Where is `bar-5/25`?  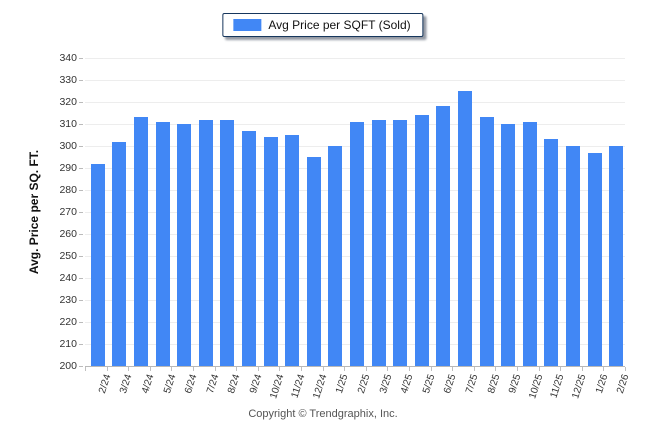
bar-5/25 is located at coordinates (421, 240).